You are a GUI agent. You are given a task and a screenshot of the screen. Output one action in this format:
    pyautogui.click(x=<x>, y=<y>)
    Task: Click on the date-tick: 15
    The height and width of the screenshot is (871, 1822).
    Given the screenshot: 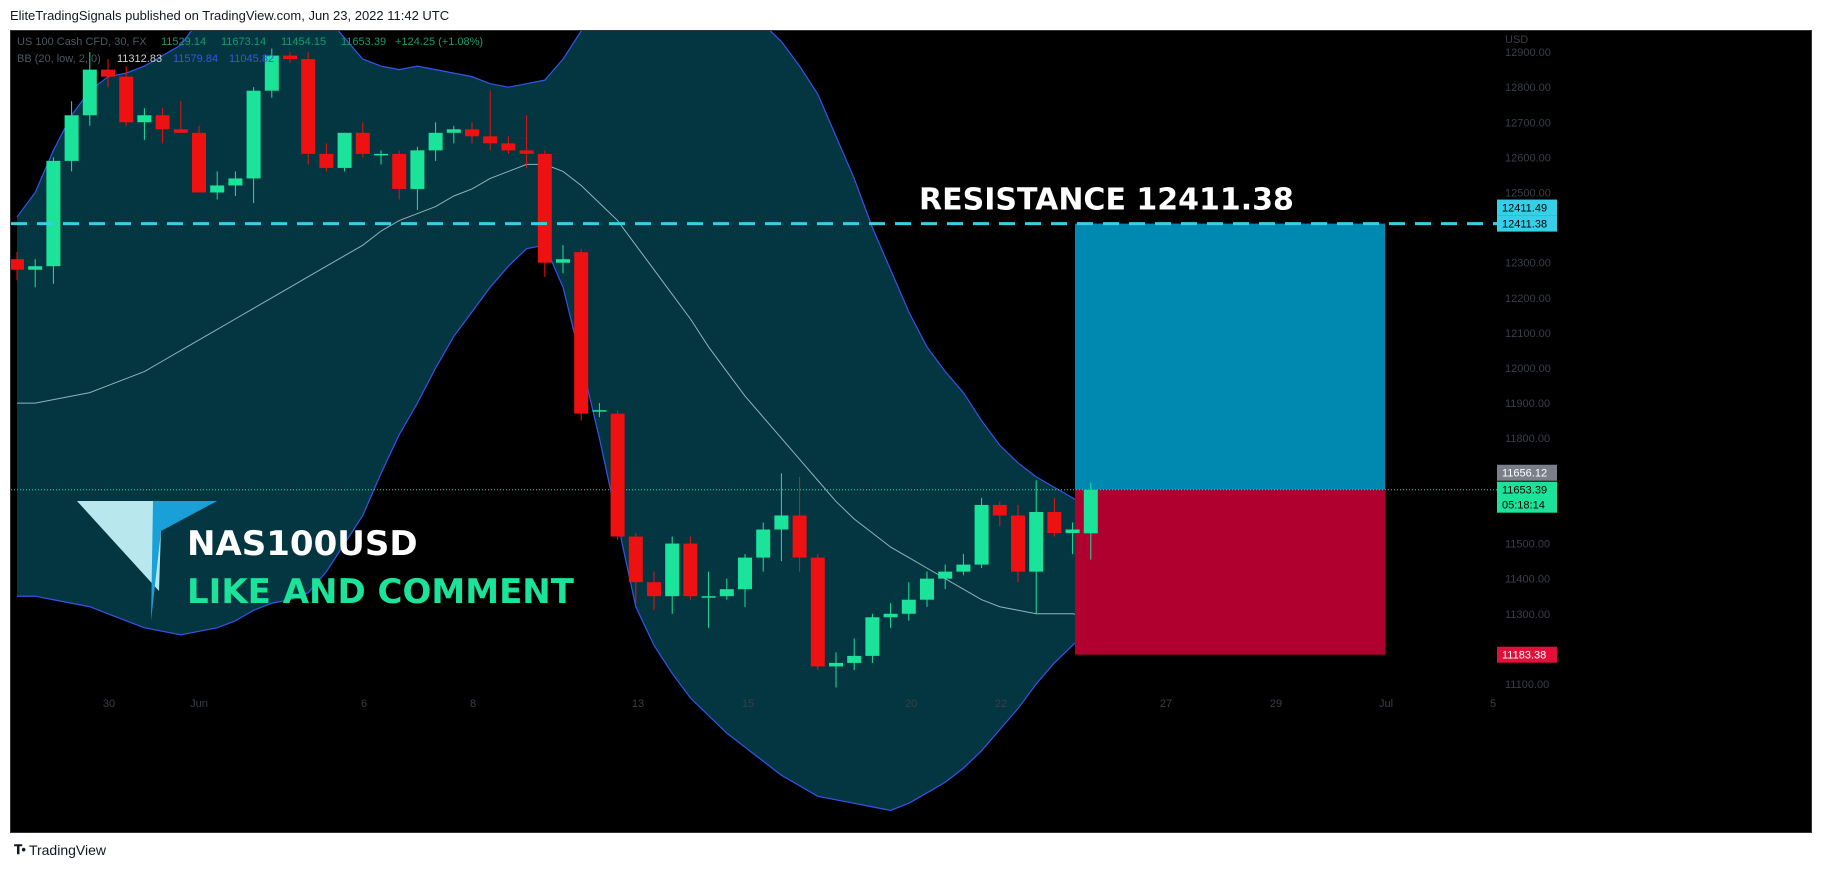 What is the action you would take?
    pyautogui.click(x=748, y=704)
    